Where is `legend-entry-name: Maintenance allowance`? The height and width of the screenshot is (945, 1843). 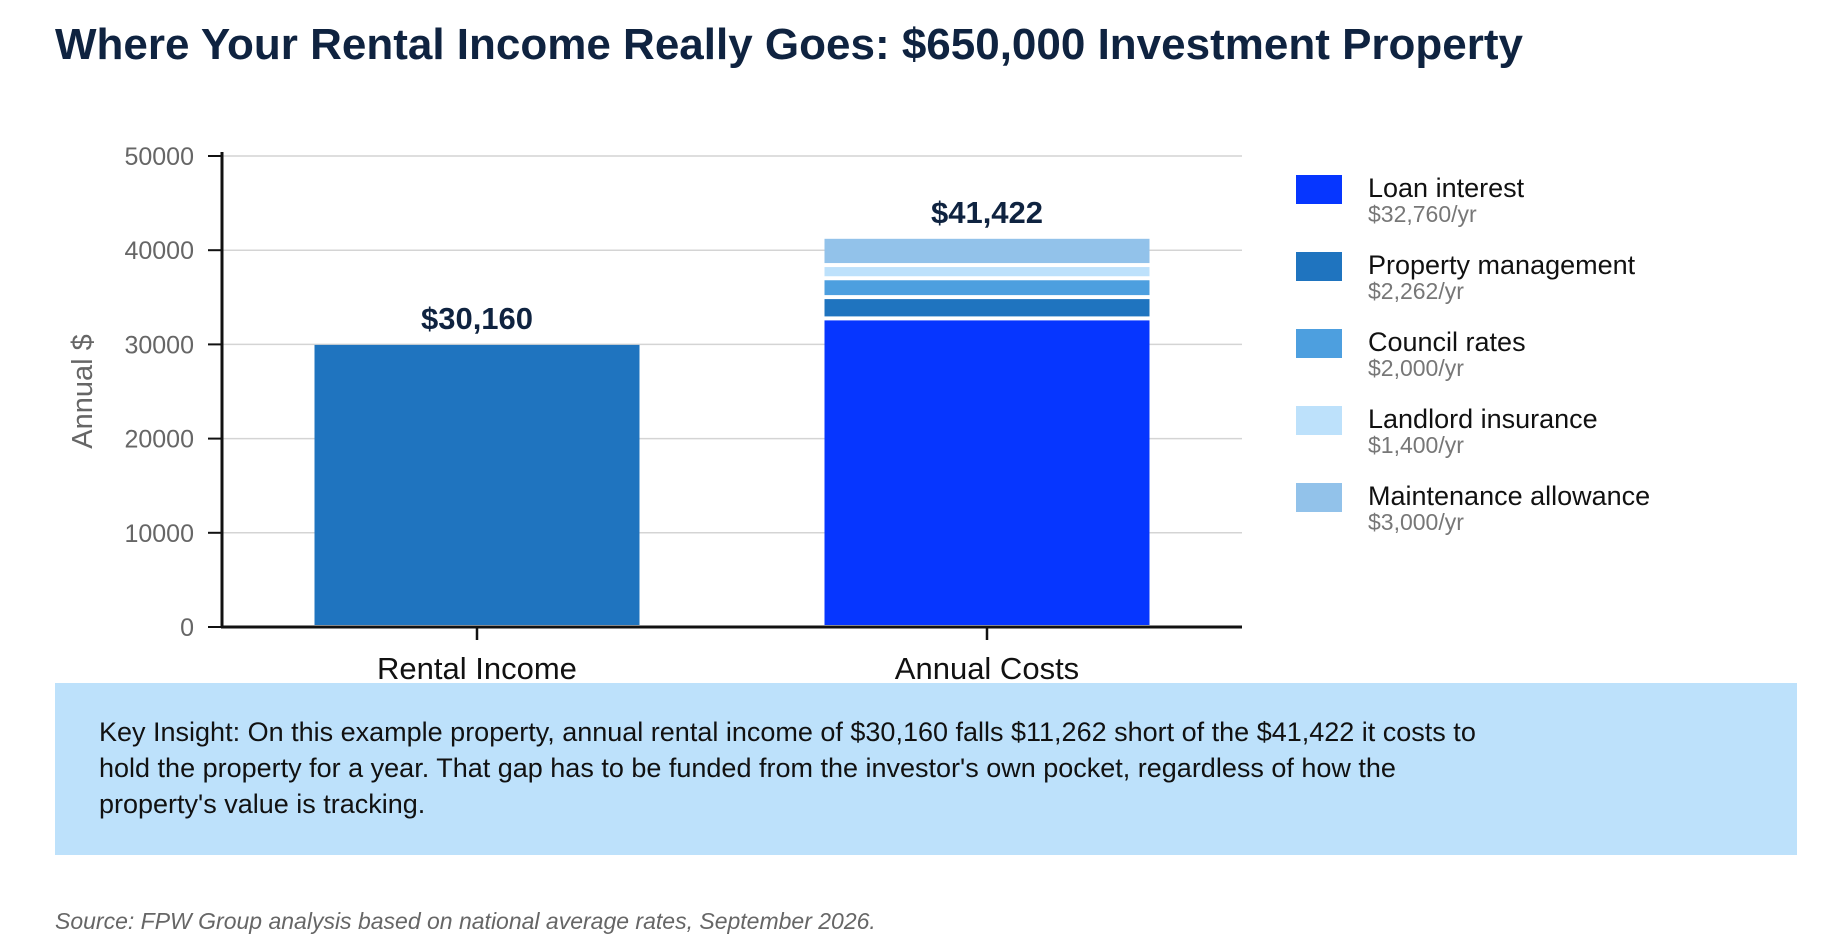 legend-entry-name: Maintenance allowance is located at coordinates (1509, 496).